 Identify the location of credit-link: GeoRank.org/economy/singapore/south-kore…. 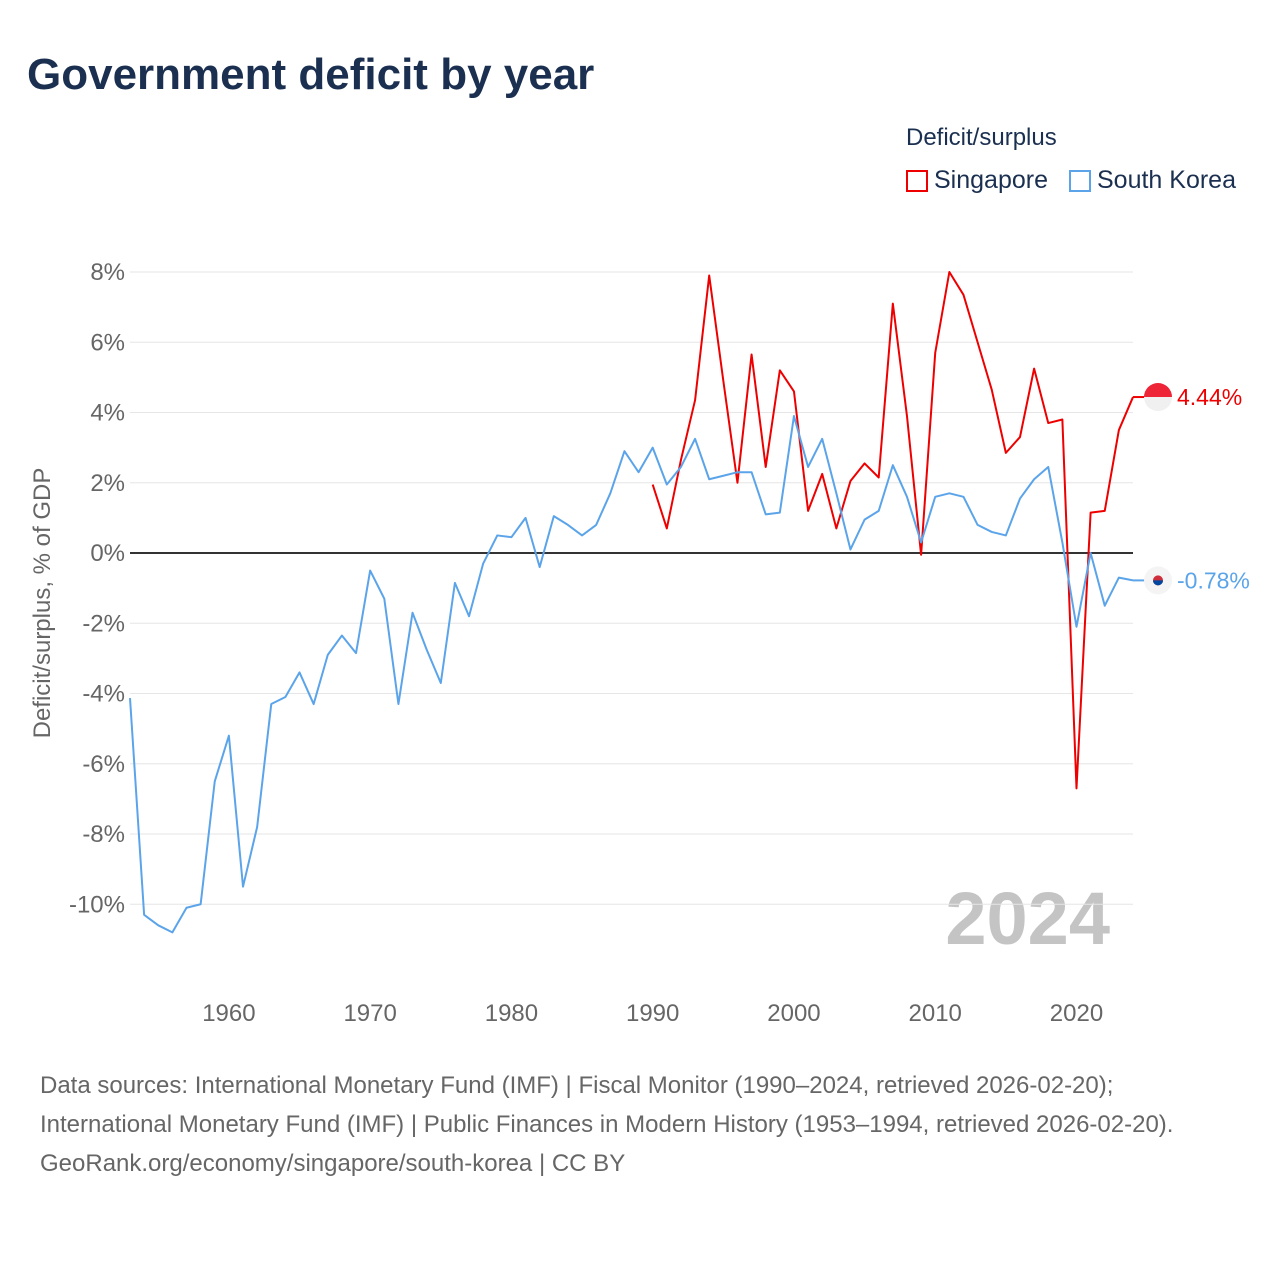
(333, 1163).